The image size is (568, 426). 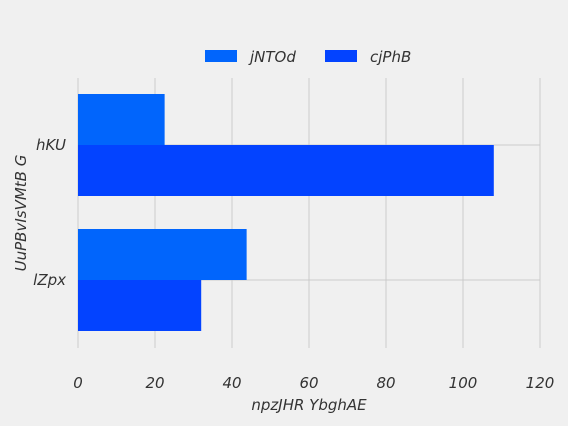 I want to click on x-tick-label: 80, so click(x=385, y=383).